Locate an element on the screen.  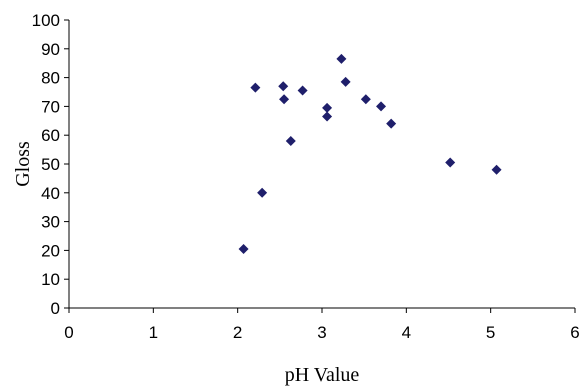
y-tick-label: 50 is located at coordinates (50, 164).